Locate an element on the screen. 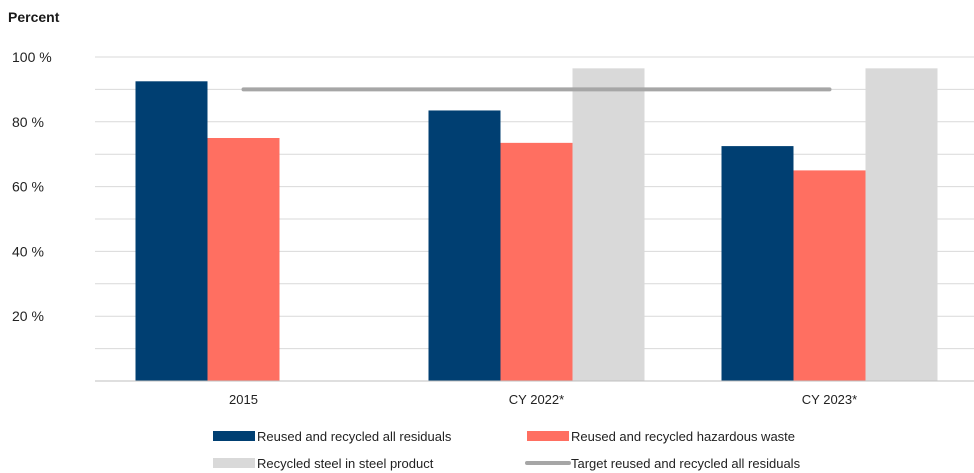  x-tick-label: 2015 is located at coordinates (243, 399).